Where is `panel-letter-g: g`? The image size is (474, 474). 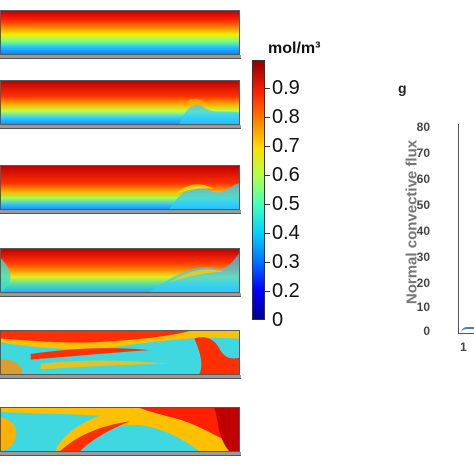
panel-letter-g: g is located at coordinates (402, 88).